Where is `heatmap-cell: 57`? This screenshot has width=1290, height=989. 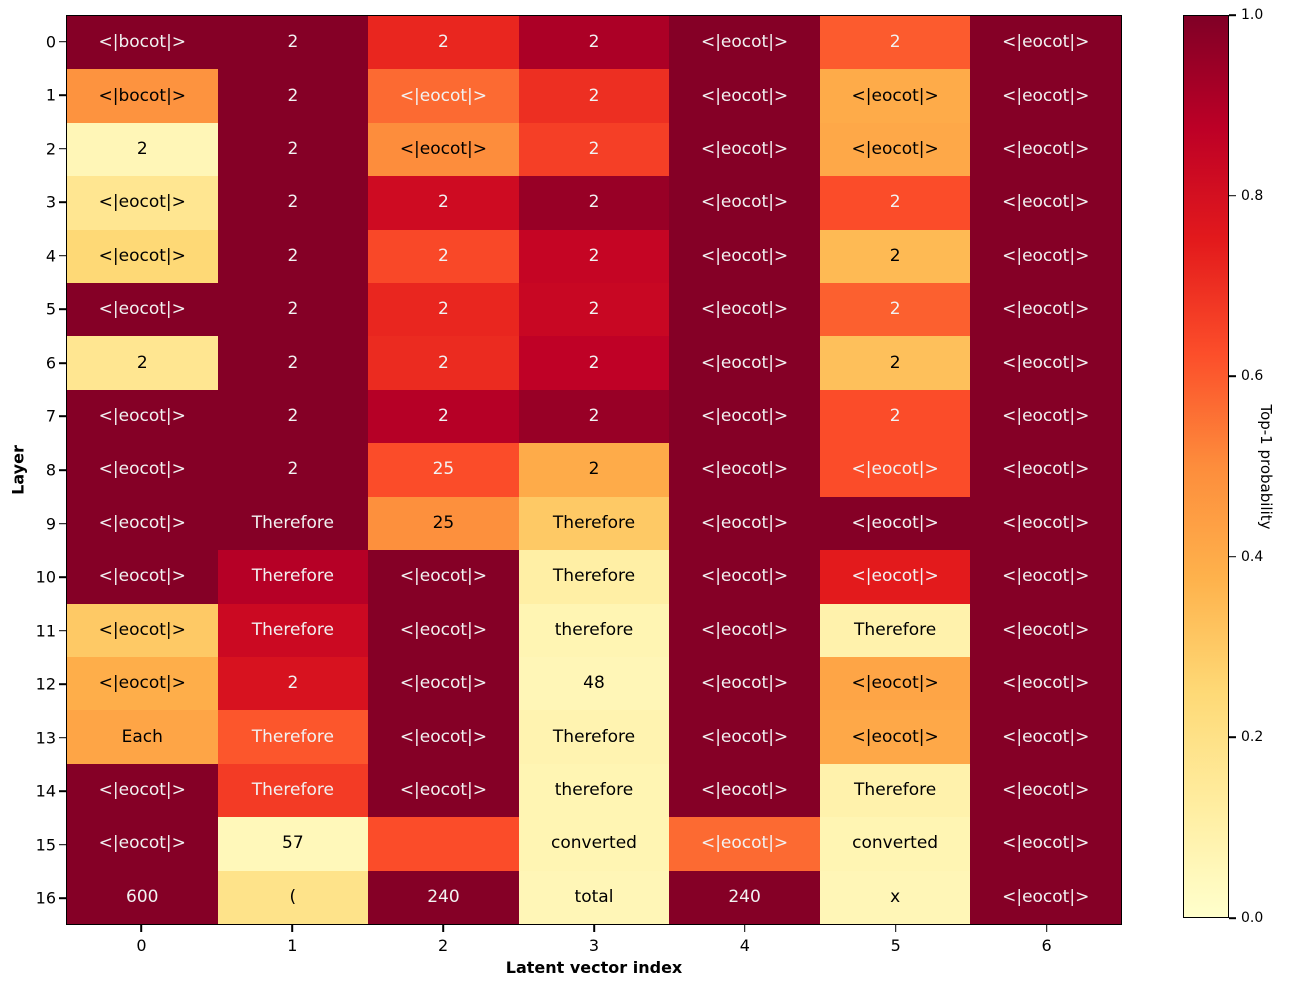 heatmap-cell: 57 is located at coordinates (293, 844).